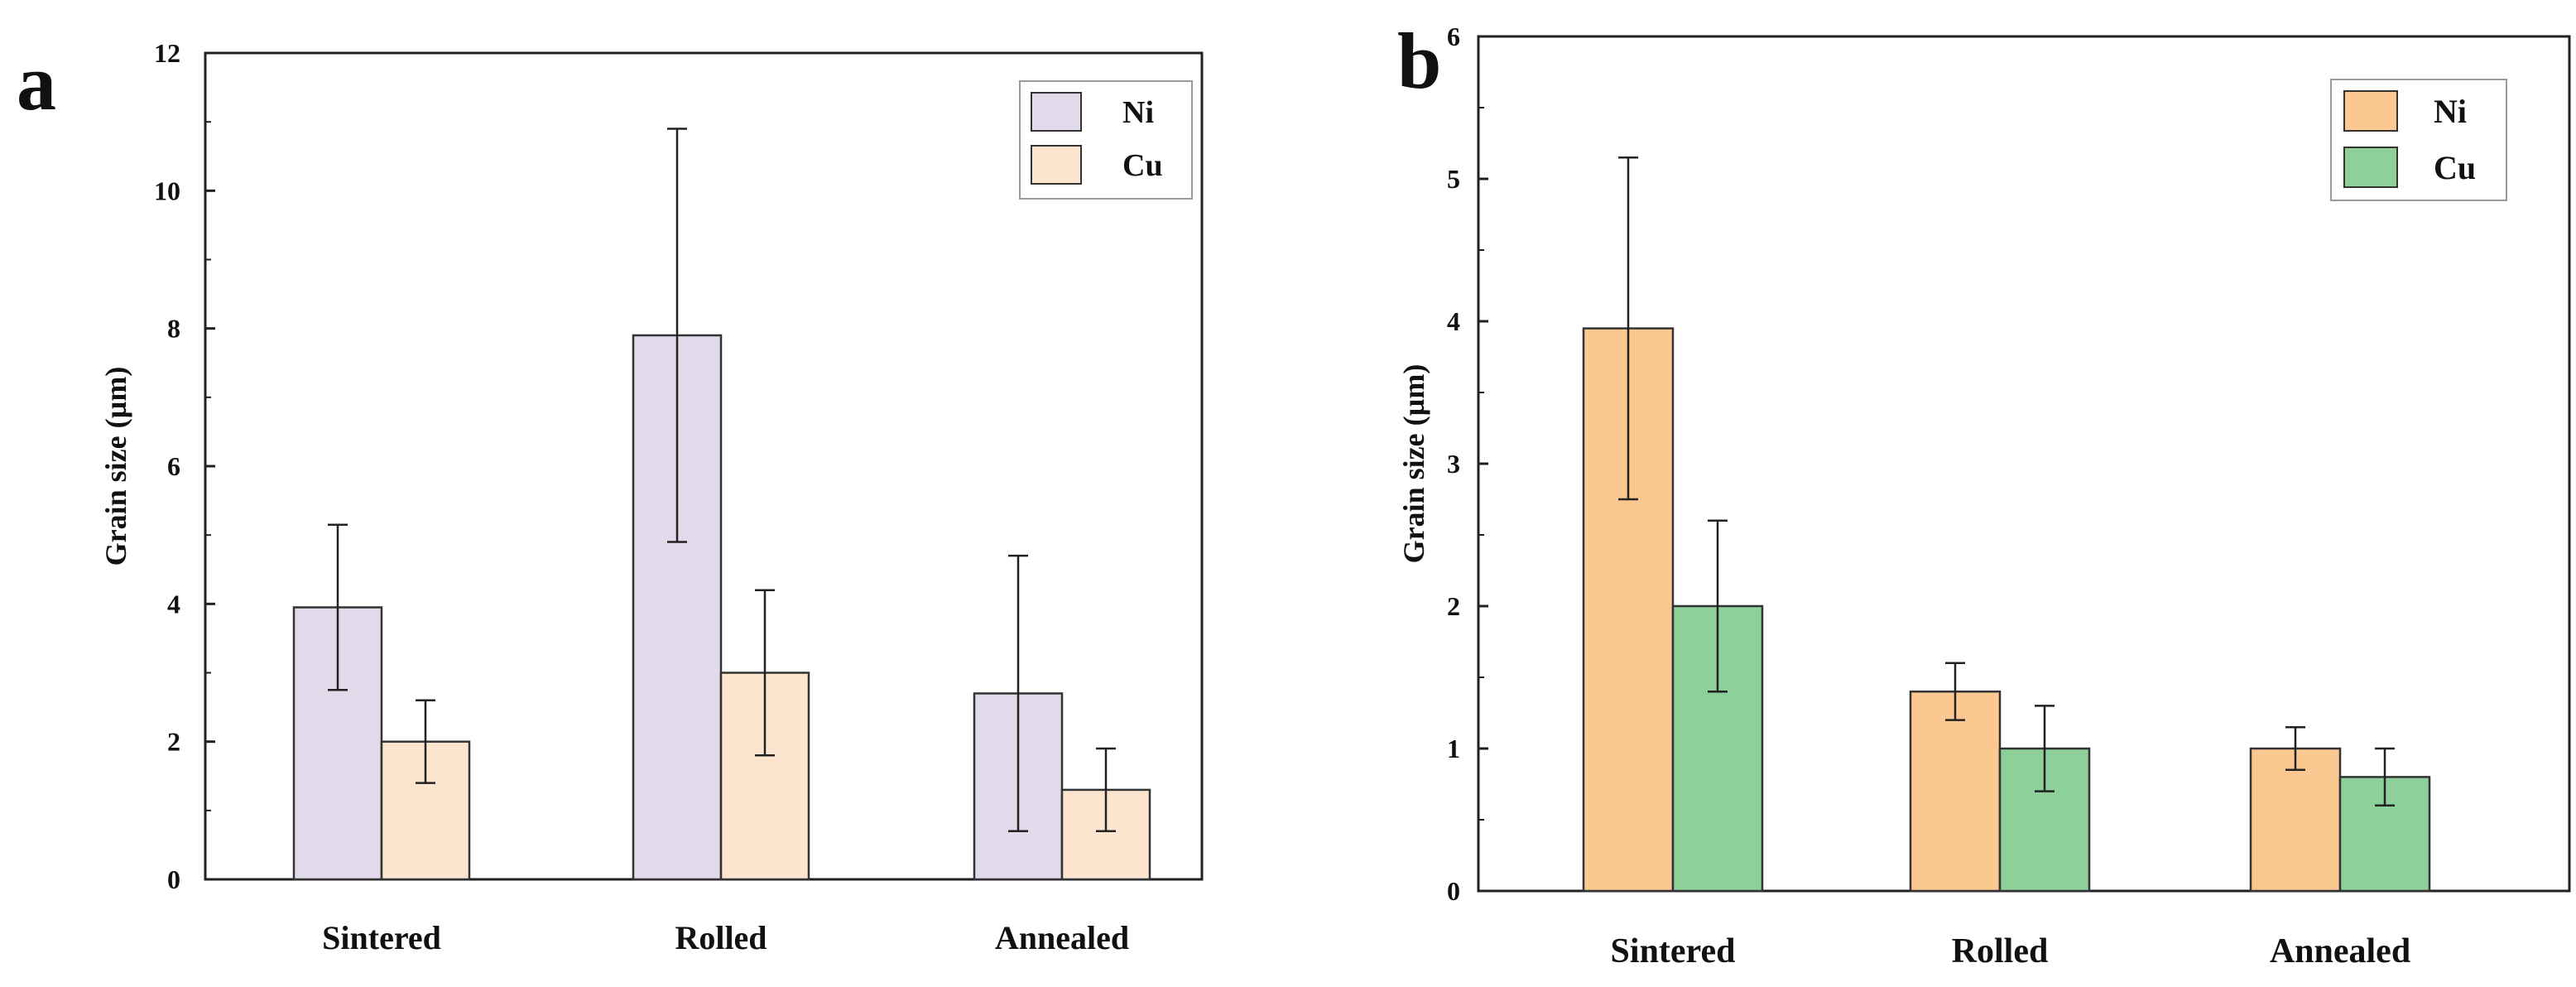  What do you see at coordinates (2010, 926) in the screenshot?
I see `panel-b-x-ticks: Sintered Rolled Annealed` at bounding box center [2010, 926].